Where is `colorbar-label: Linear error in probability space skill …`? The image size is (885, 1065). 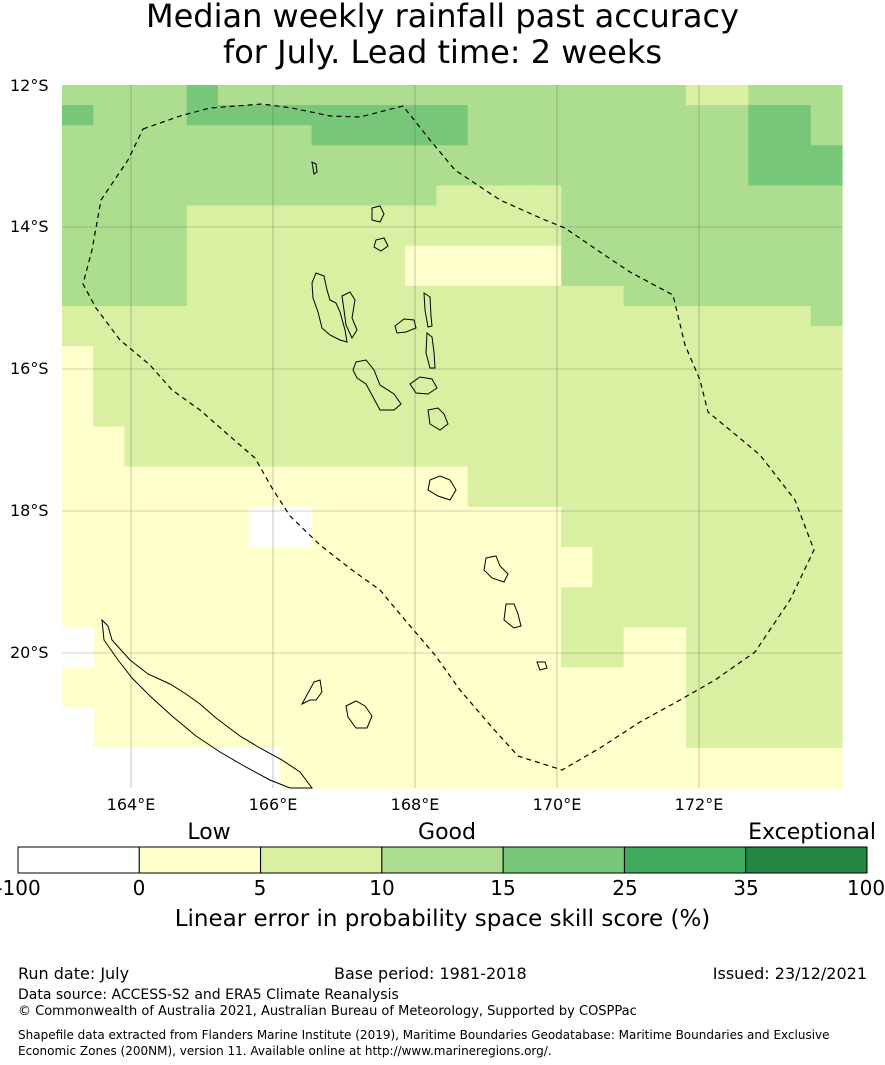 colorbar-label: Linear error in probability space skill … is located at coordinates (442, 919).